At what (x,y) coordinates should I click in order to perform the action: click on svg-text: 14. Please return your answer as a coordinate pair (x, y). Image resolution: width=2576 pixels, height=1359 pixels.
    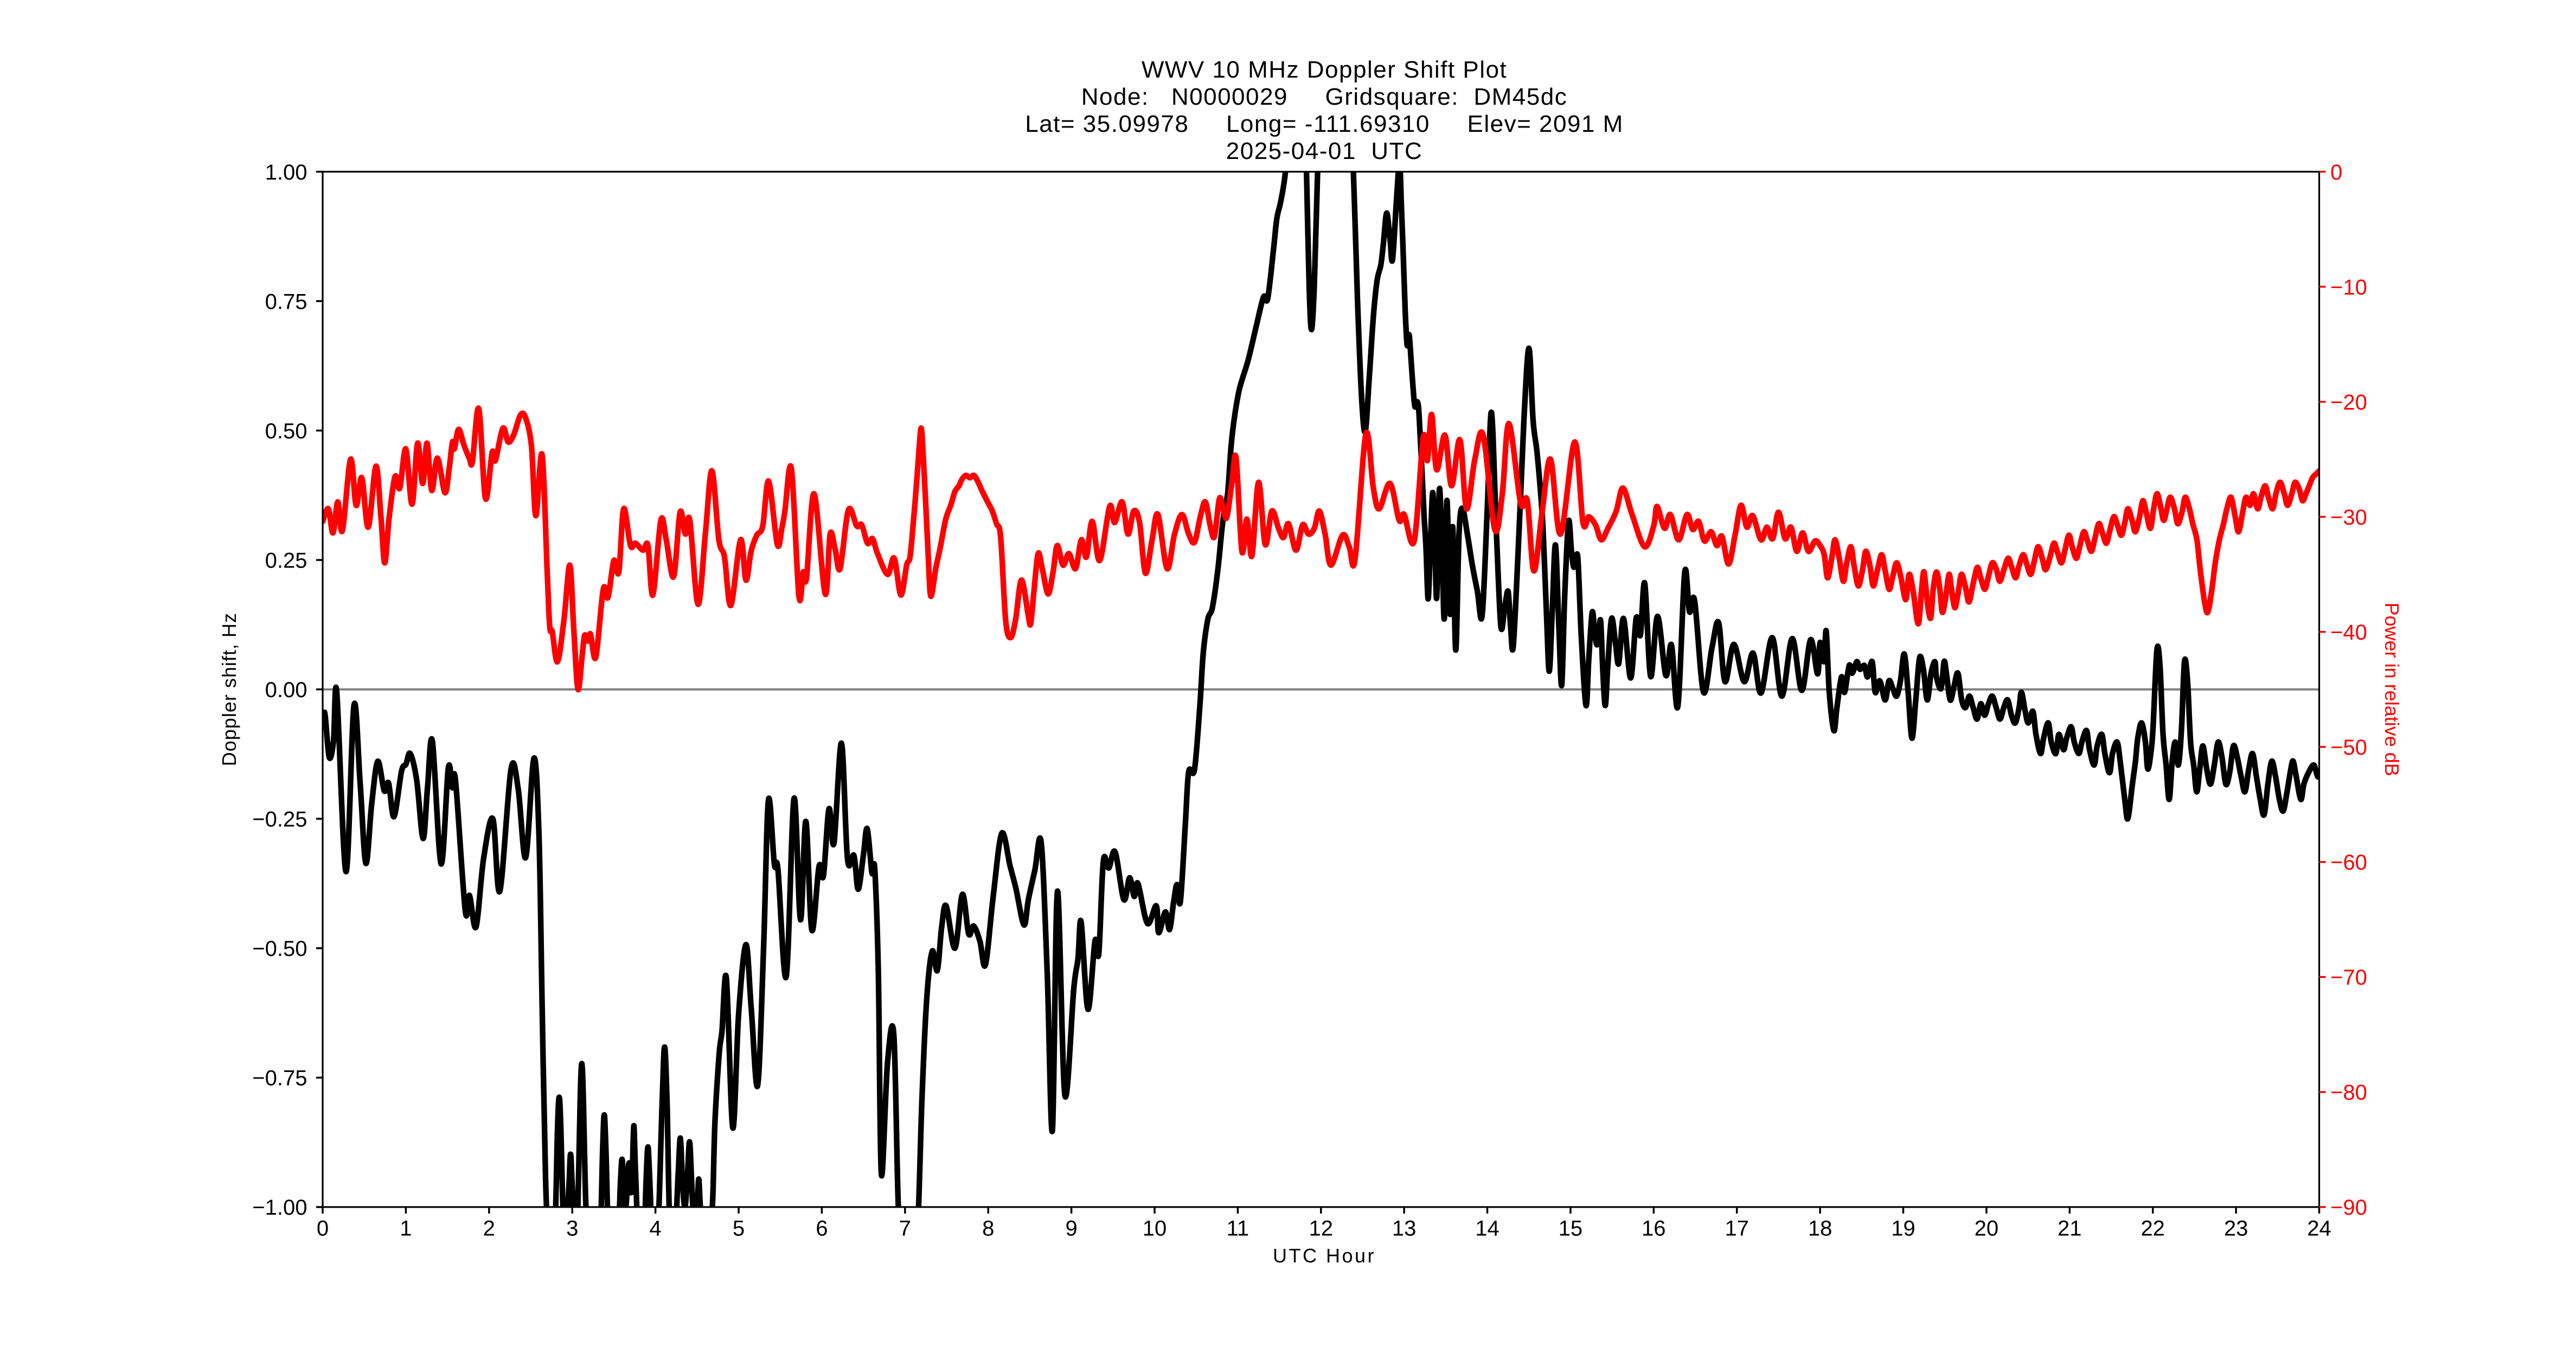
    Looking at the image, I should click on (1487, 1228).